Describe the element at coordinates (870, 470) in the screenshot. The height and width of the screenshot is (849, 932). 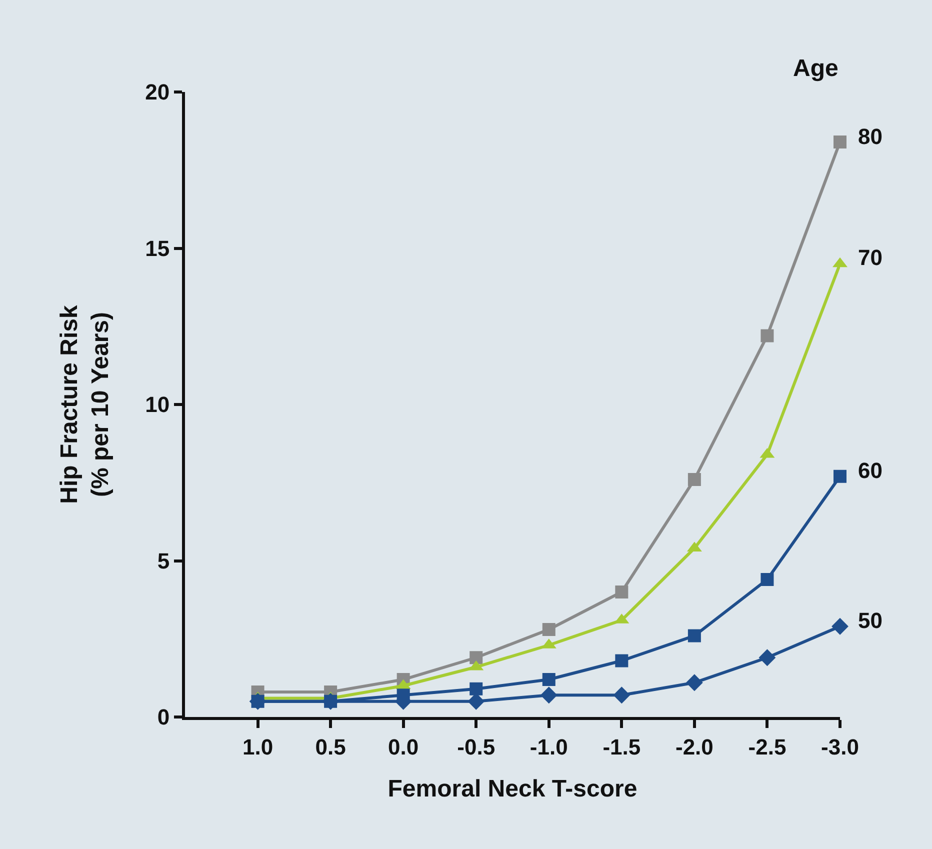
I see `series-label: 60` at that location.